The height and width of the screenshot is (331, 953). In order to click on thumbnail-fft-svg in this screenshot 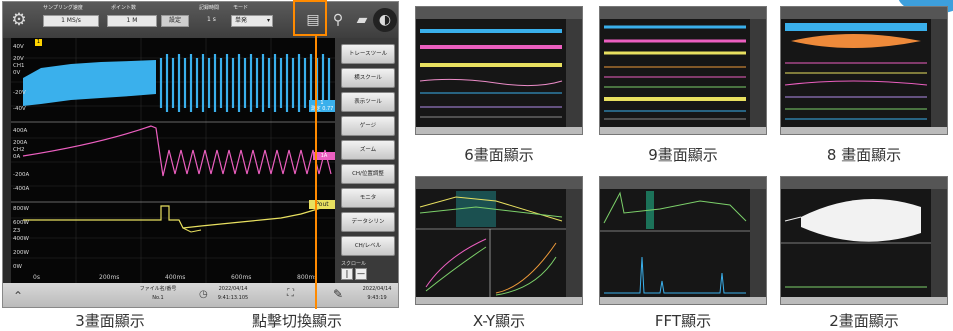, I will do `click(683, 240)`.